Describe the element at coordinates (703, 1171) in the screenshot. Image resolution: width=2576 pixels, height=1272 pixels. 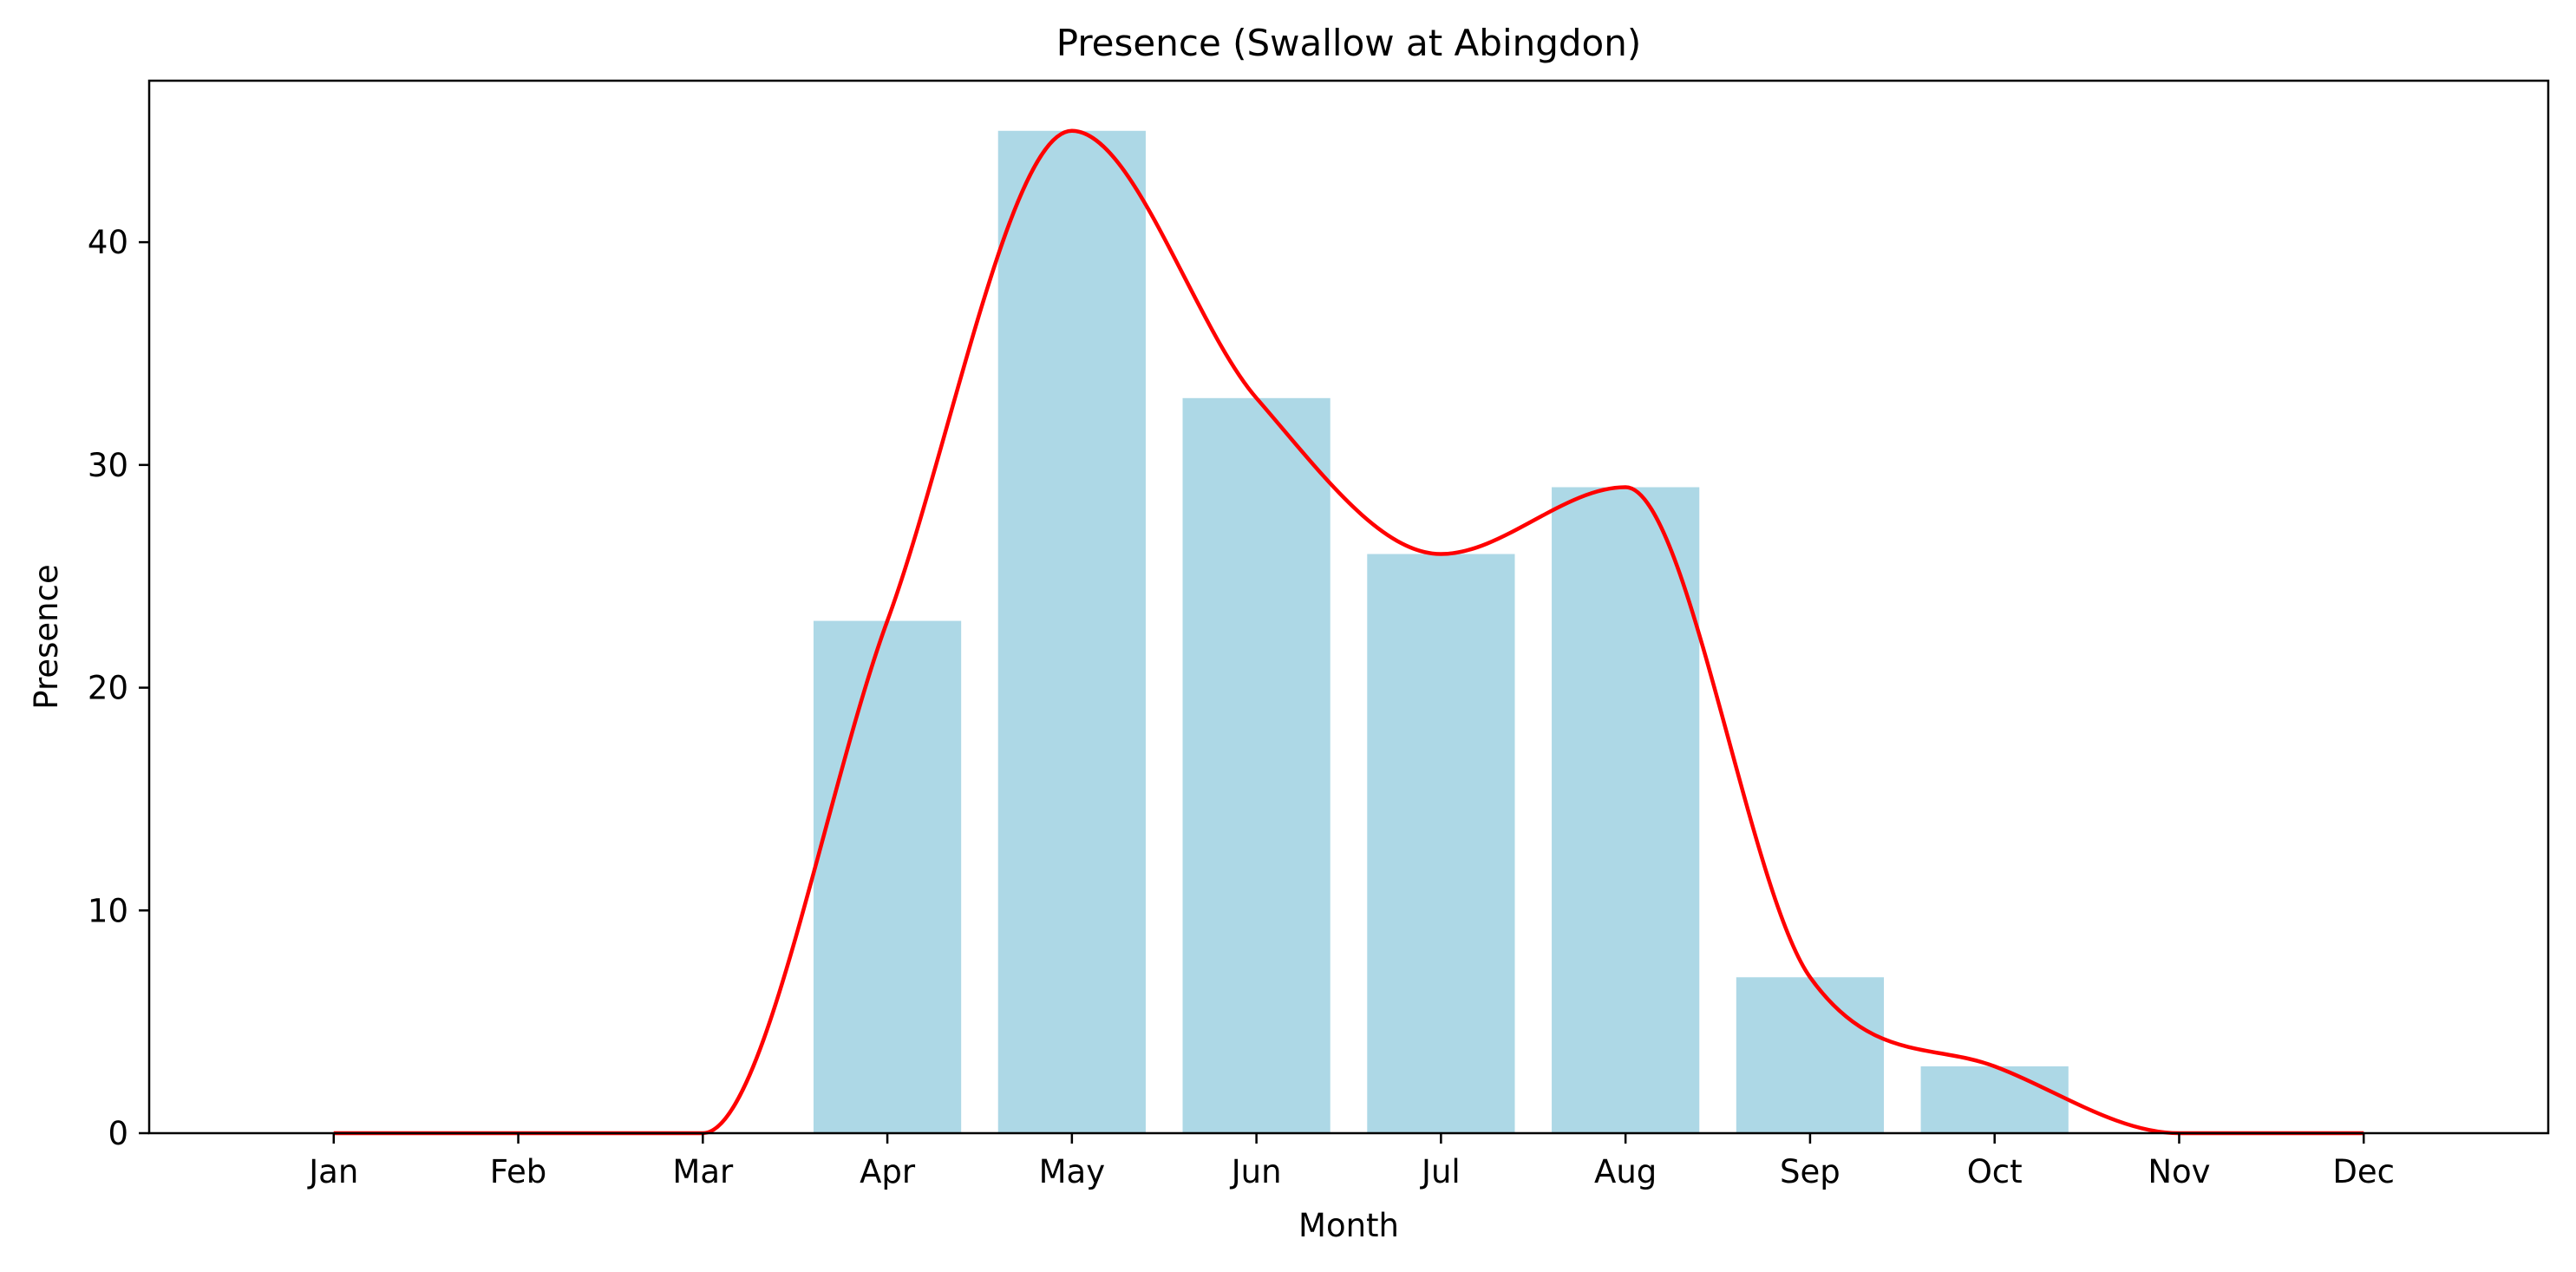
I see `x-tick-label-mar: Mar` at that location.